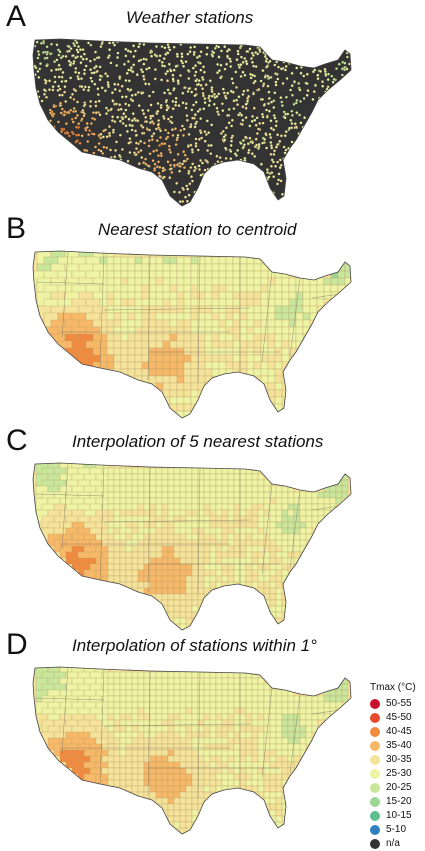 Image resolution: width=425 pixels, height=851 pixels. What do you see at coordinates (199, 735) in the screenshot?
I see `state-border` at bounding box center [199, 735].